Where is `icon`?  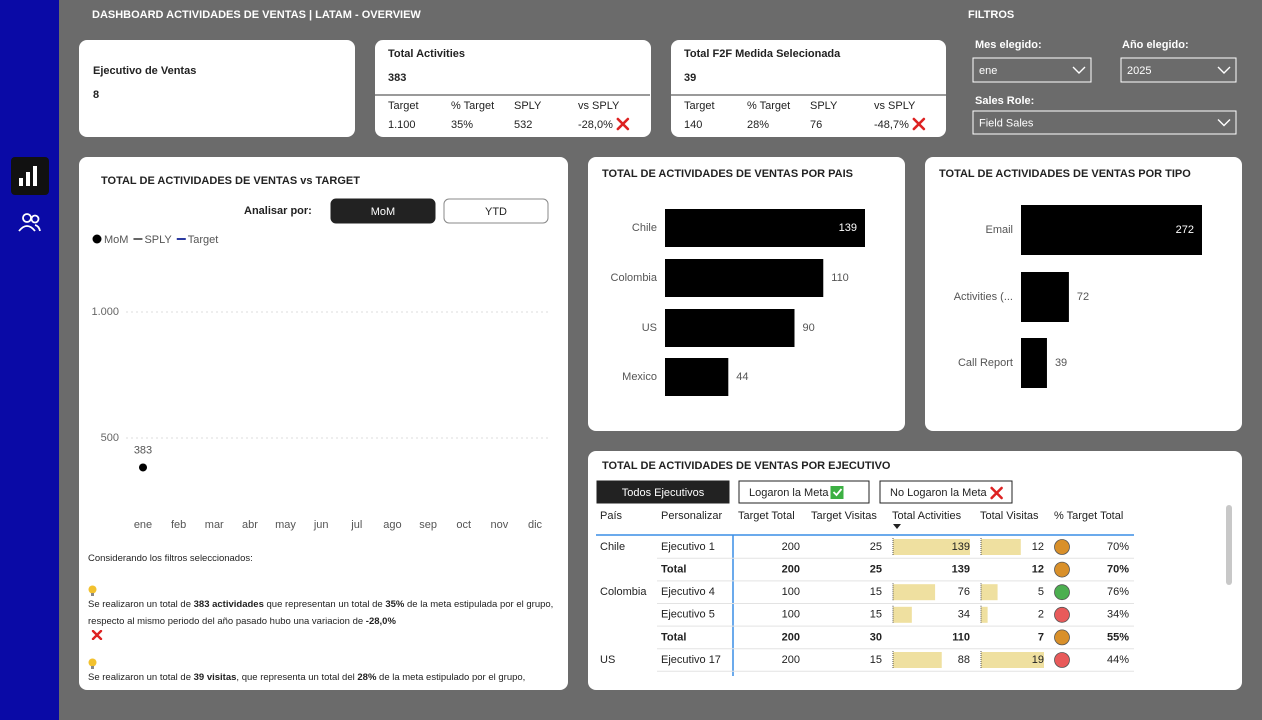 icon is located at coordinates (323, 663).